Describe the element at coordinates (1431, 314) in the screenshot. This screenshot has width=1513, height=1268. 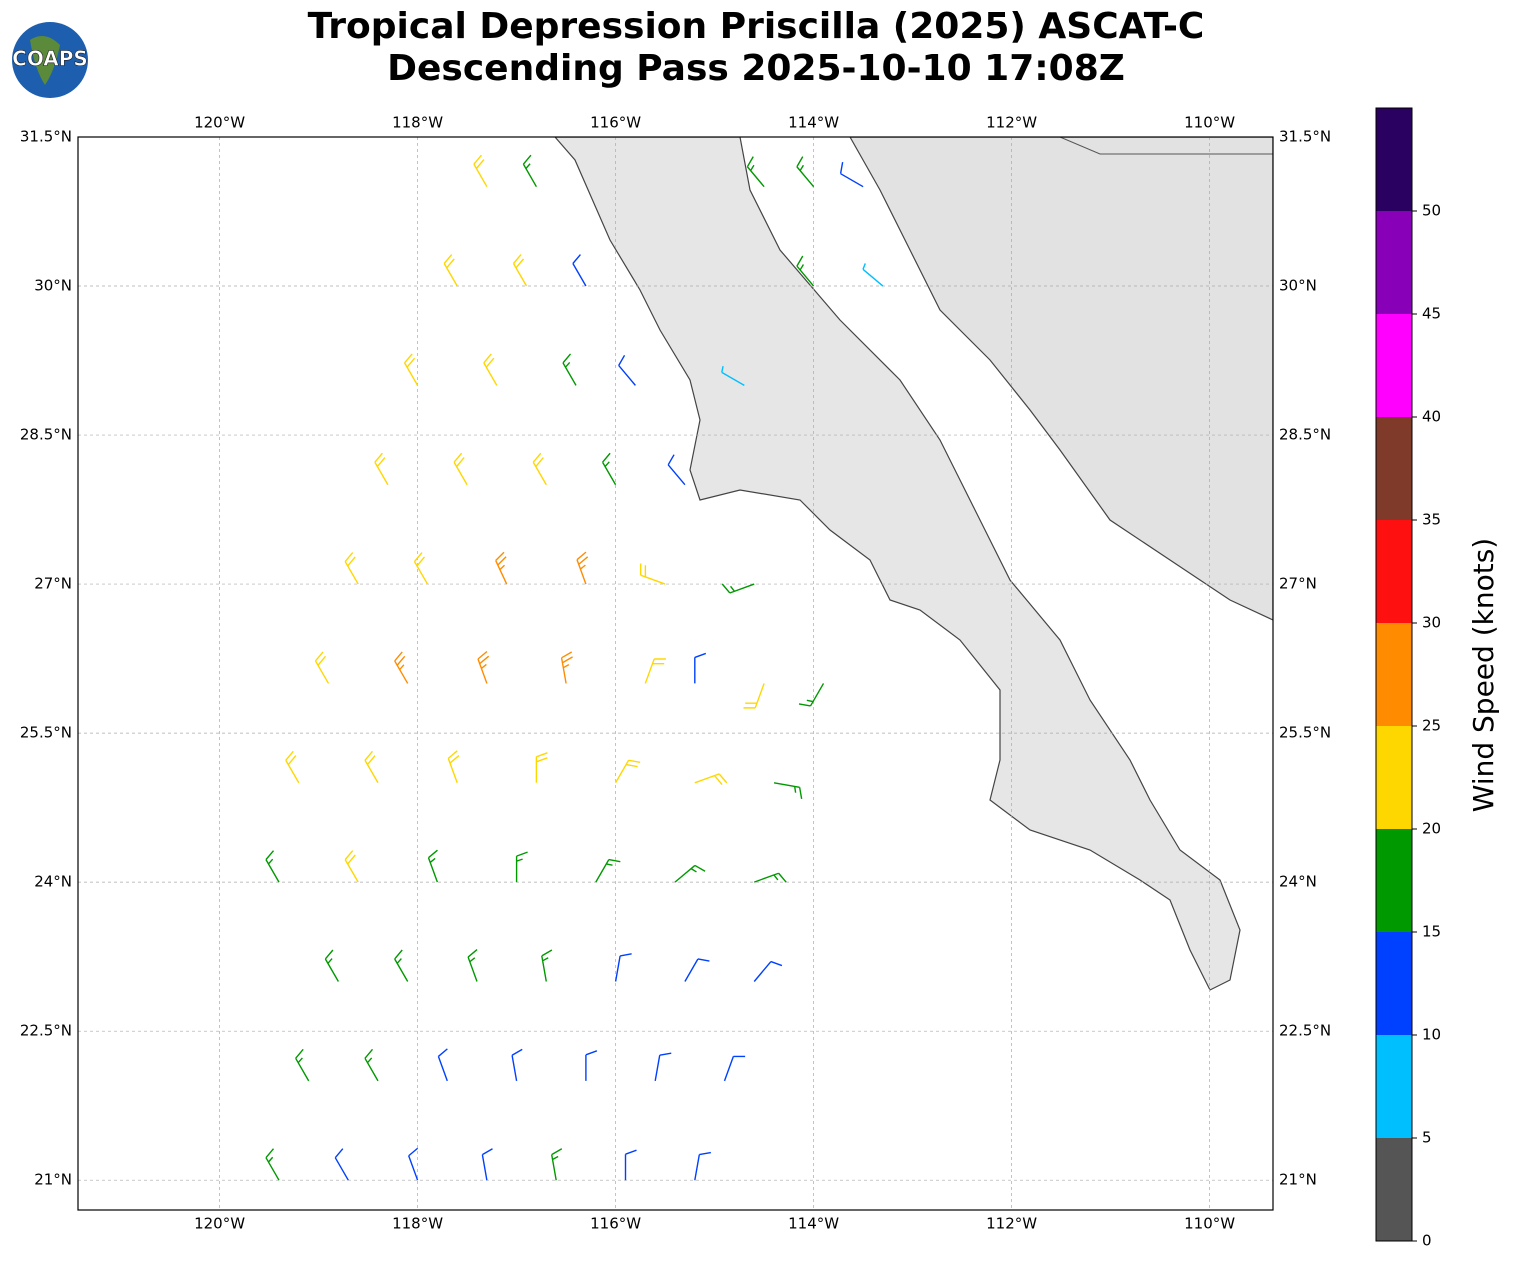
I see `colorbar-tick-label: 45` at that location.